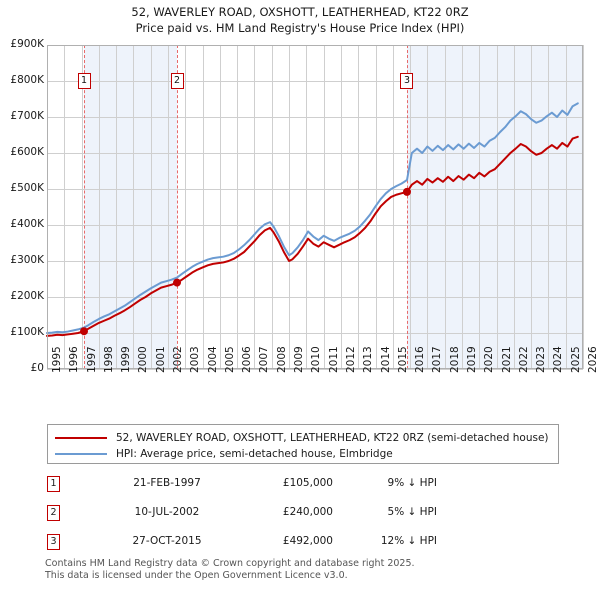  Describe the element at coordinates (471, 359) in the screenshot. I see `x-axis-tick-label: 2019` at that location.